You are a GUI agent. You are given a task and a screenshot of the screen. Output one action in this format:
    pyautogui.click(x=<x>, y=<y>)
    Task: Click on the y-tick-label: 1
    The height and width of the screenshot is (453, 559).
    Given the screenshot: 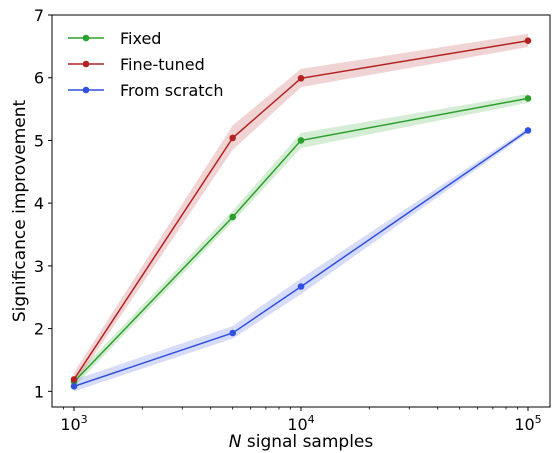 What is the action you would take?
    pyautogui.click(x=39, y=391)
    